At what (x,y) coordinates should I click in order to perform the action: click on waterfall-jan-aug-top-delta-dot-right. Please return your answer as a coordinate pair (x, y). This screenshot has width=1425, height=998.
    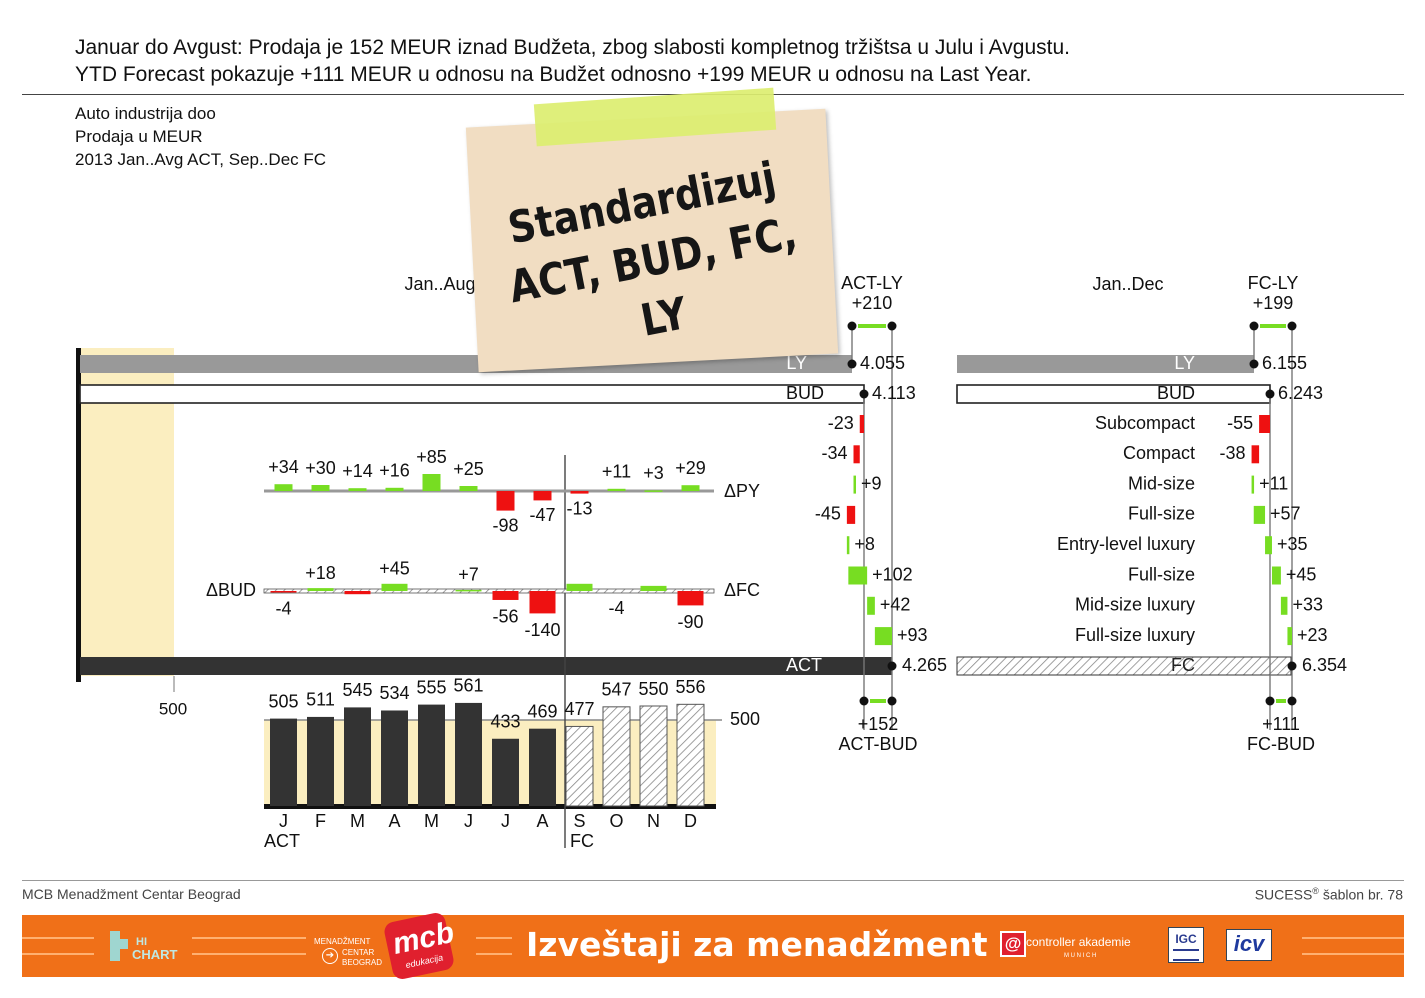
    Looking at the image, I should click on (892, 326).